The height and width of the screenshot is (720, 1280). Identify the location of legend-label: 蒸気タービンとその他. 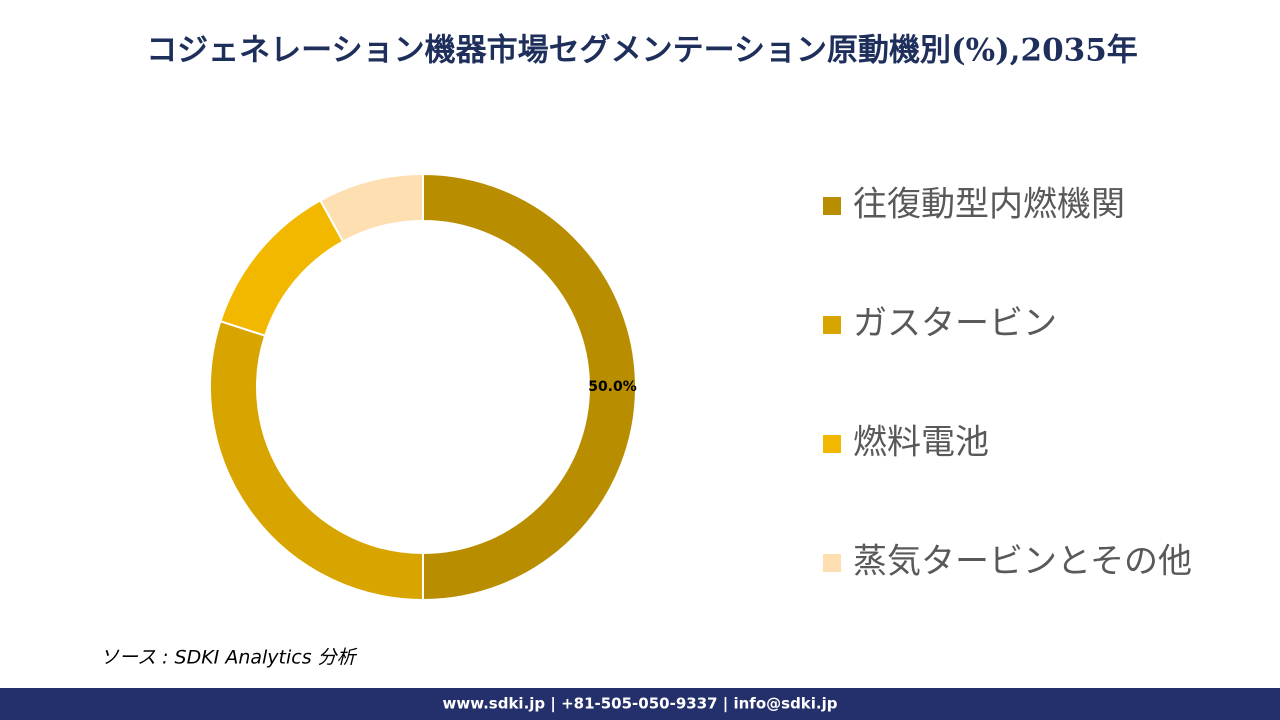
(1022, 562).